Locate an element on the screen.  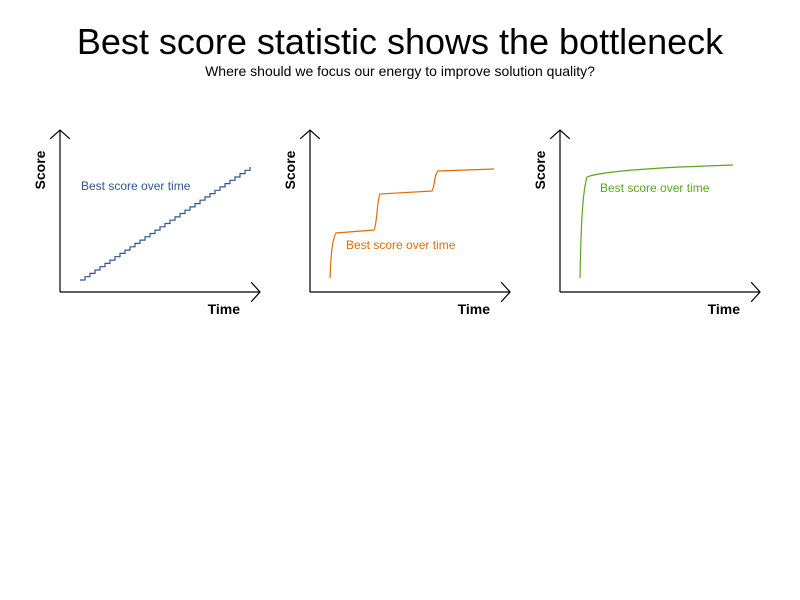
panel-2: Score Time Best score over time is located at coordinates (396, 223).